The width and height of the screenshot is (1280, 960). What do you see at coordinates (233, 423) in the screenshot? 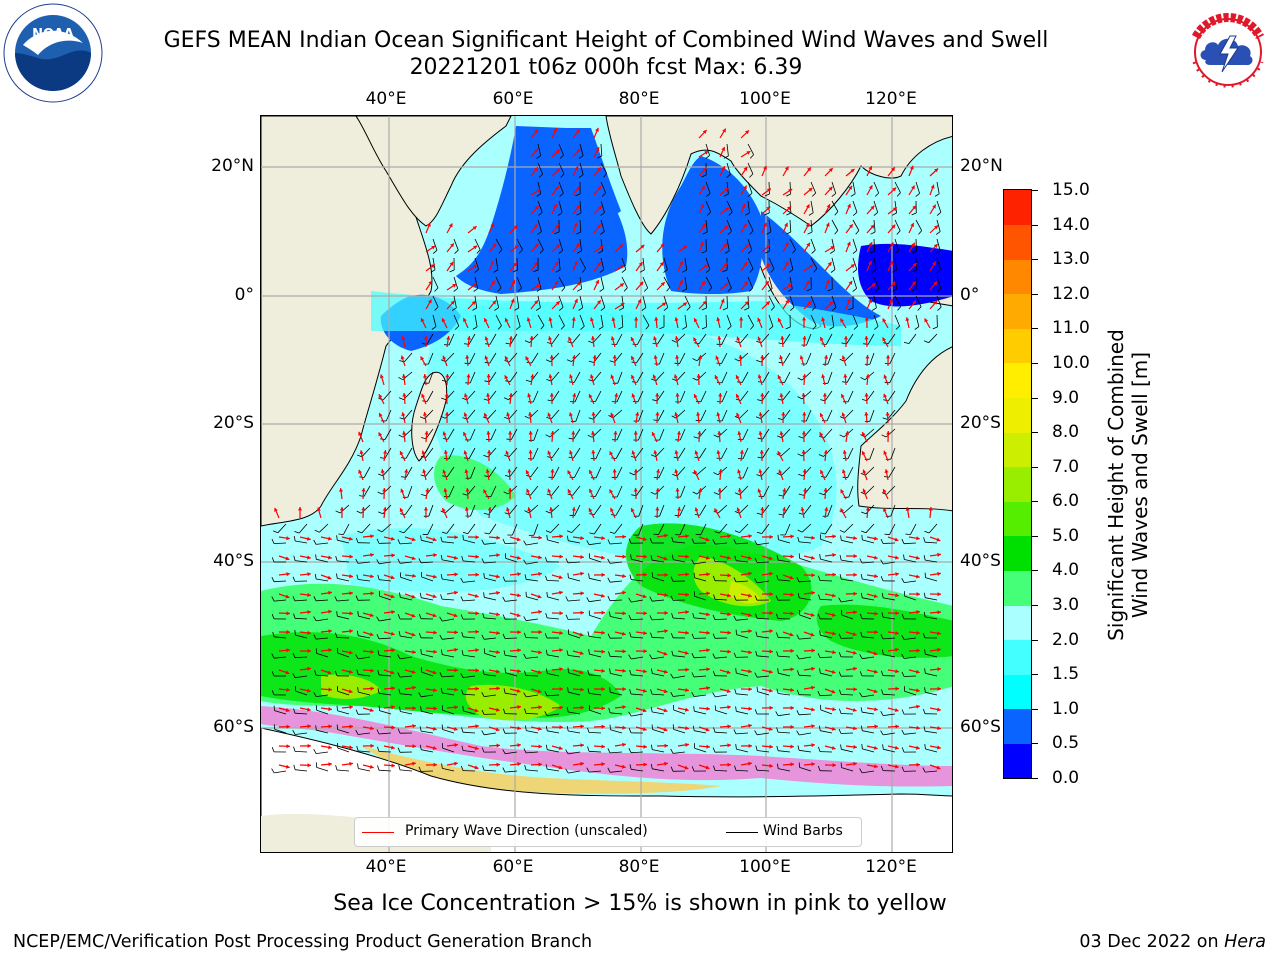
I see `lat-tick-left: 20°S` at bounding box center [233, 423].